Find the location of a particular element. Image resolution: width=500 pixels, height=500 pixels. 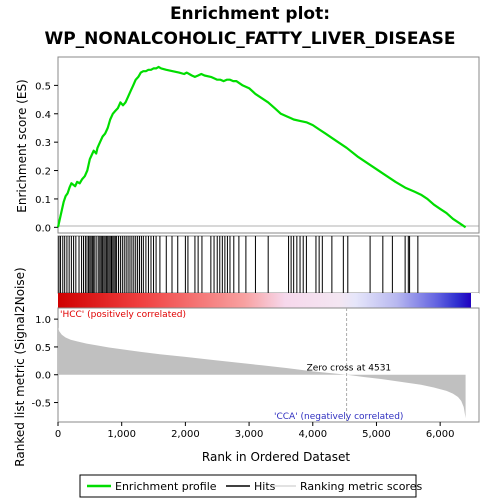

metric-y-tick-label: -0.5 is located at coordinates (41, 404).